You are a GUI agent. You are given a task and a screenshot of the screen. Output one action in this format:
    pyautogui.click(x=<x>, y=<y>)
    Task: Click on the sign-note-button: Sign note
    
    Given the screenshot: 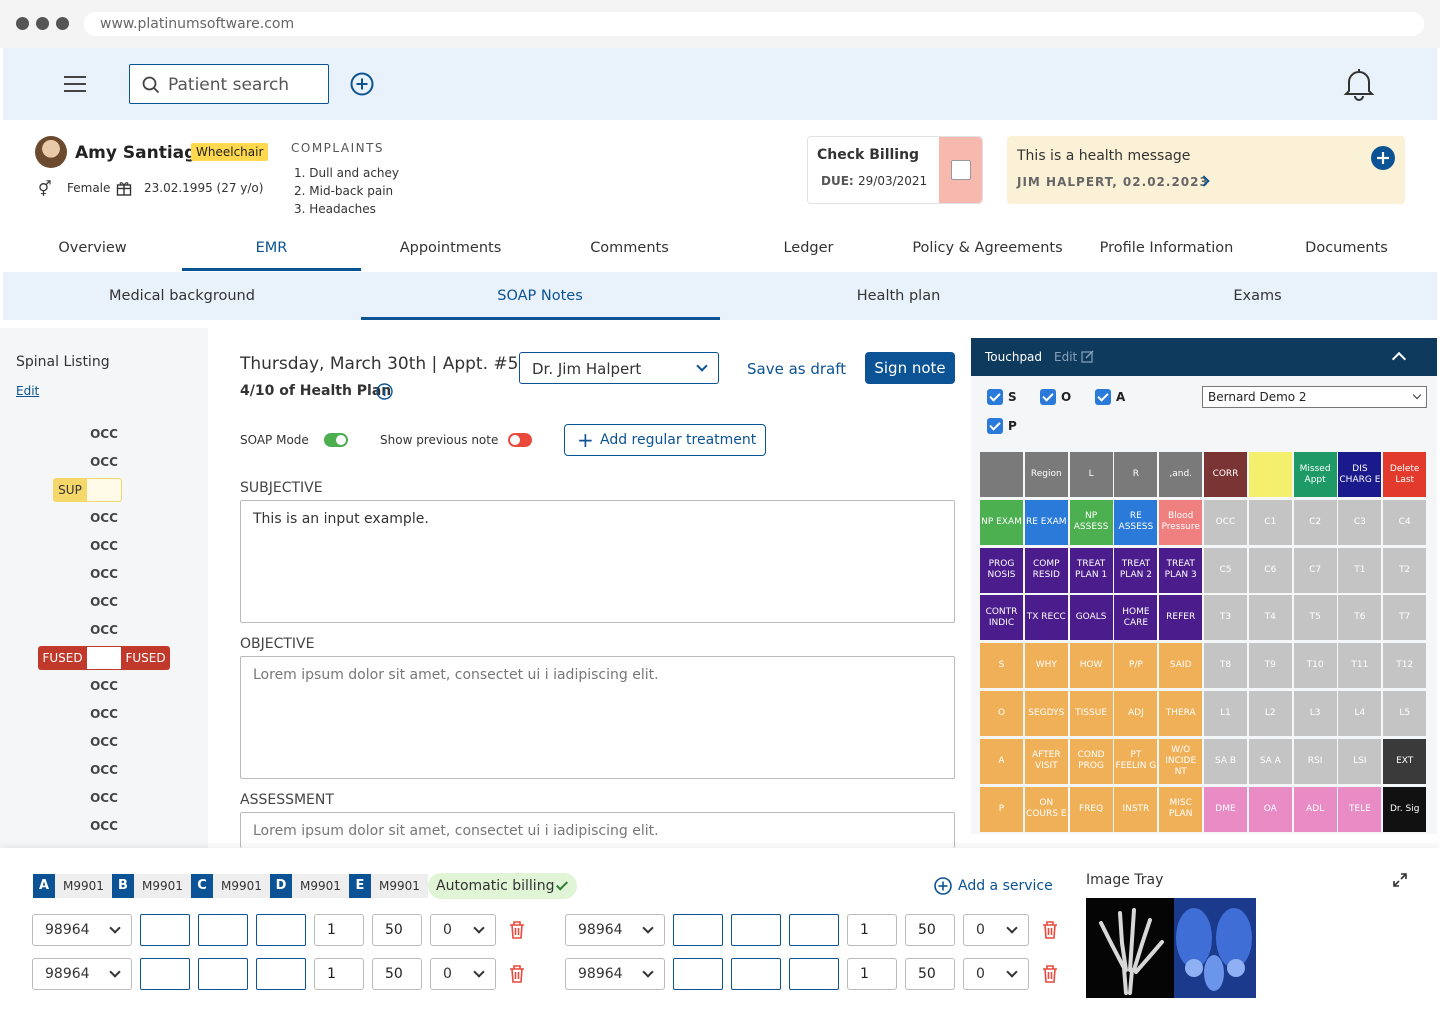 What is the action you would take?
    pyautogui.click(x=910, y=368)
    